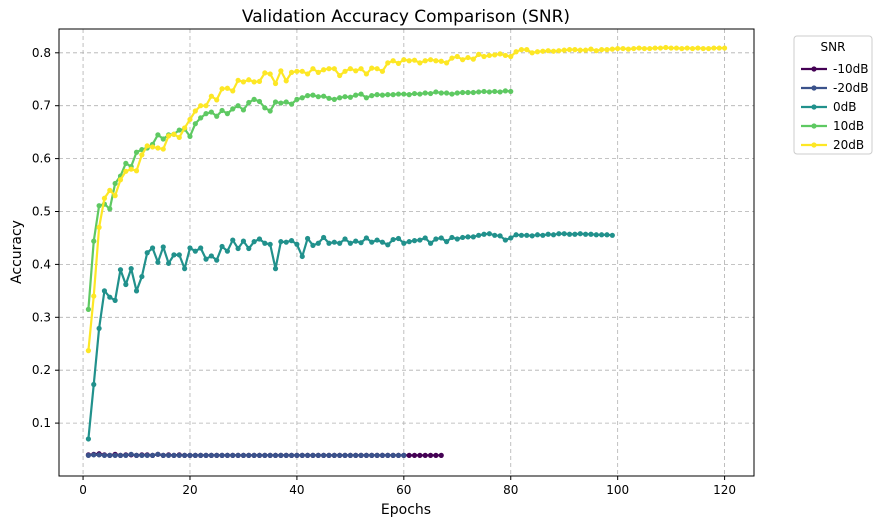 This screenshot has width=884, height=526. What do you see at coordinates (17, 252) in the screenshot?
I see `y-axis-label: Accuracy` at bounding box center [17, 252].